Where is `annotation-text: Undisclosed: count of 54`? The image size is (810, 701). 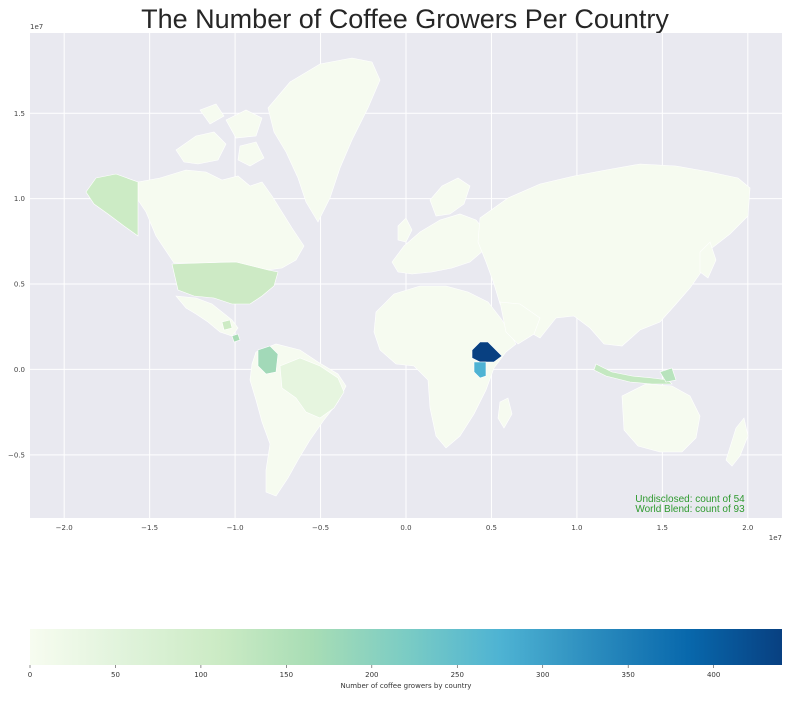
annotation-text: Undisclosed: count of 54 is located at coordinates (690, 499).